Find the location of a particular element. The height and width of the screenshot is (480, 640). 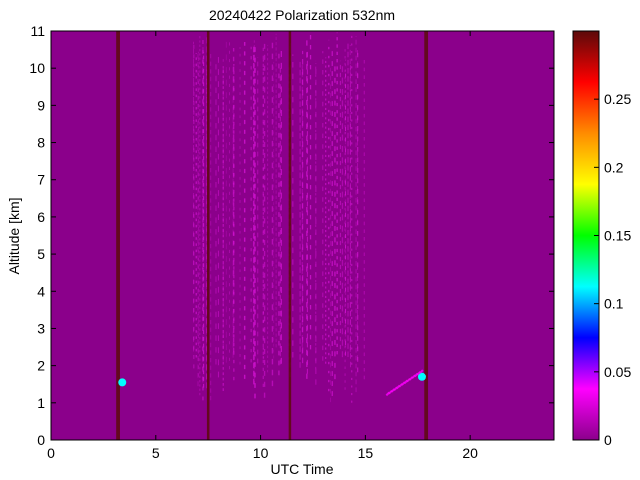

y-tick-label: 11 is located at coordinates (37, 31).